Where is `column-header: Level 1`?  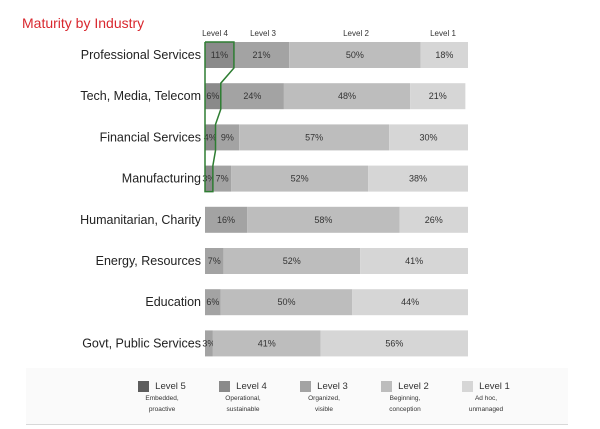
column-header: Level 1 is located at coordinates (443, 33).